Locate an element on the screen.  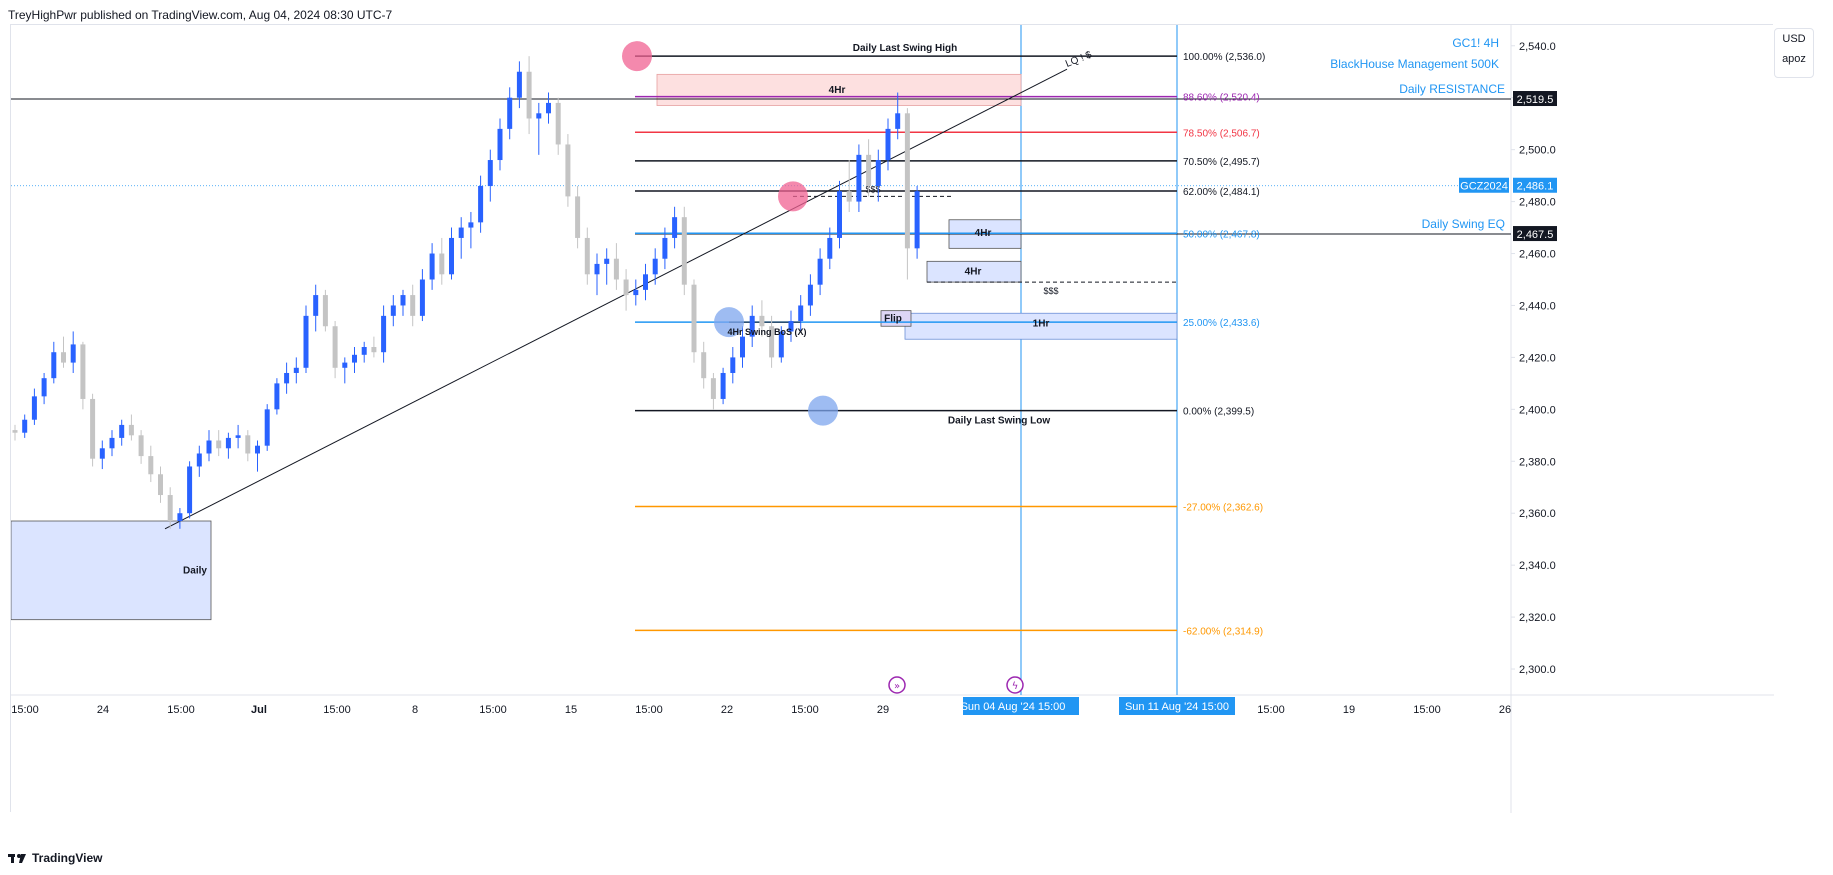
daily-high-label: Daily Last Swing High is located at coordinates (905, 48).